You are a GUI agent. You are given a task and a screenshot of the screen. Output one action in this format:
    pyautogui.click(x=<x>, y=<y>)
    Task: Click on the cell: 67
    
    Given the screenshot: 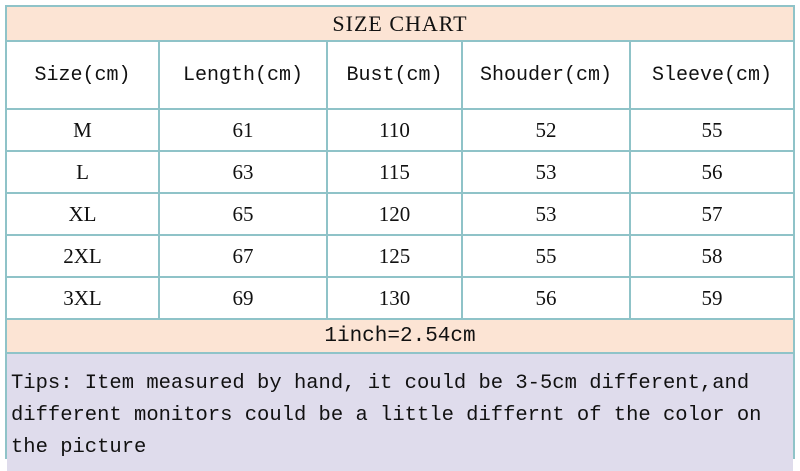 What is the action you would take?
    pyautogui.click(x=243, y=256)
    